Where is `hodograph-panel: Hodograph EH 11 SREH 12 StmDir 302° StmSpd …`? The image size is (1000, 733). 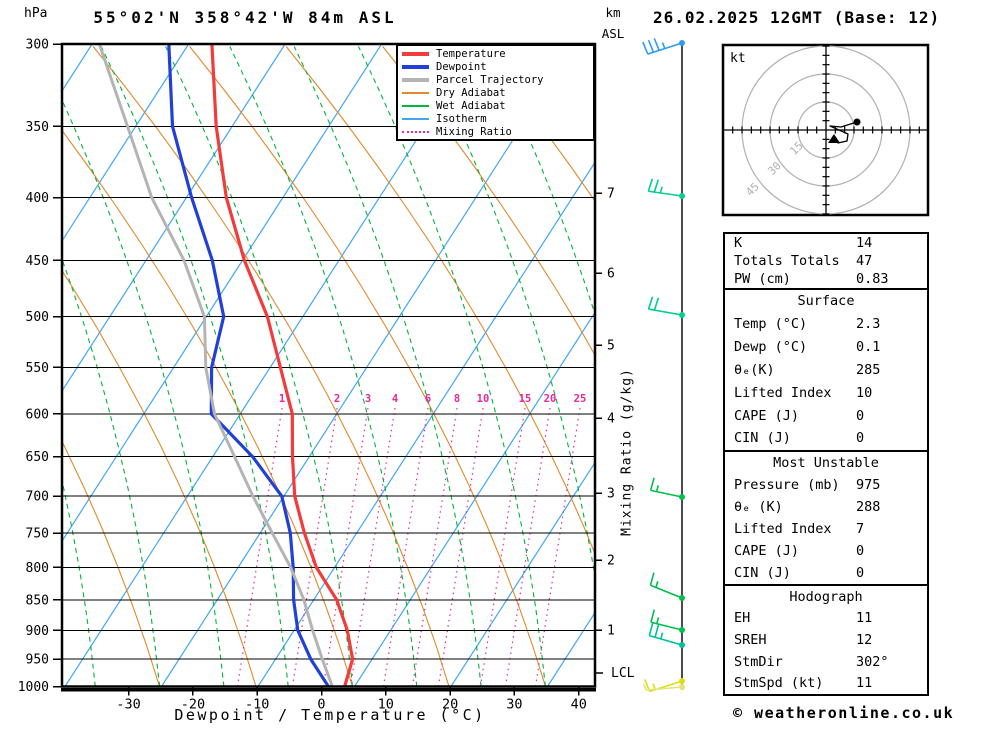 hodograph-panel: Hodograph EH 11 SREH 12 StmDir 302° StmSpd … is located at coordinates (826, 640).